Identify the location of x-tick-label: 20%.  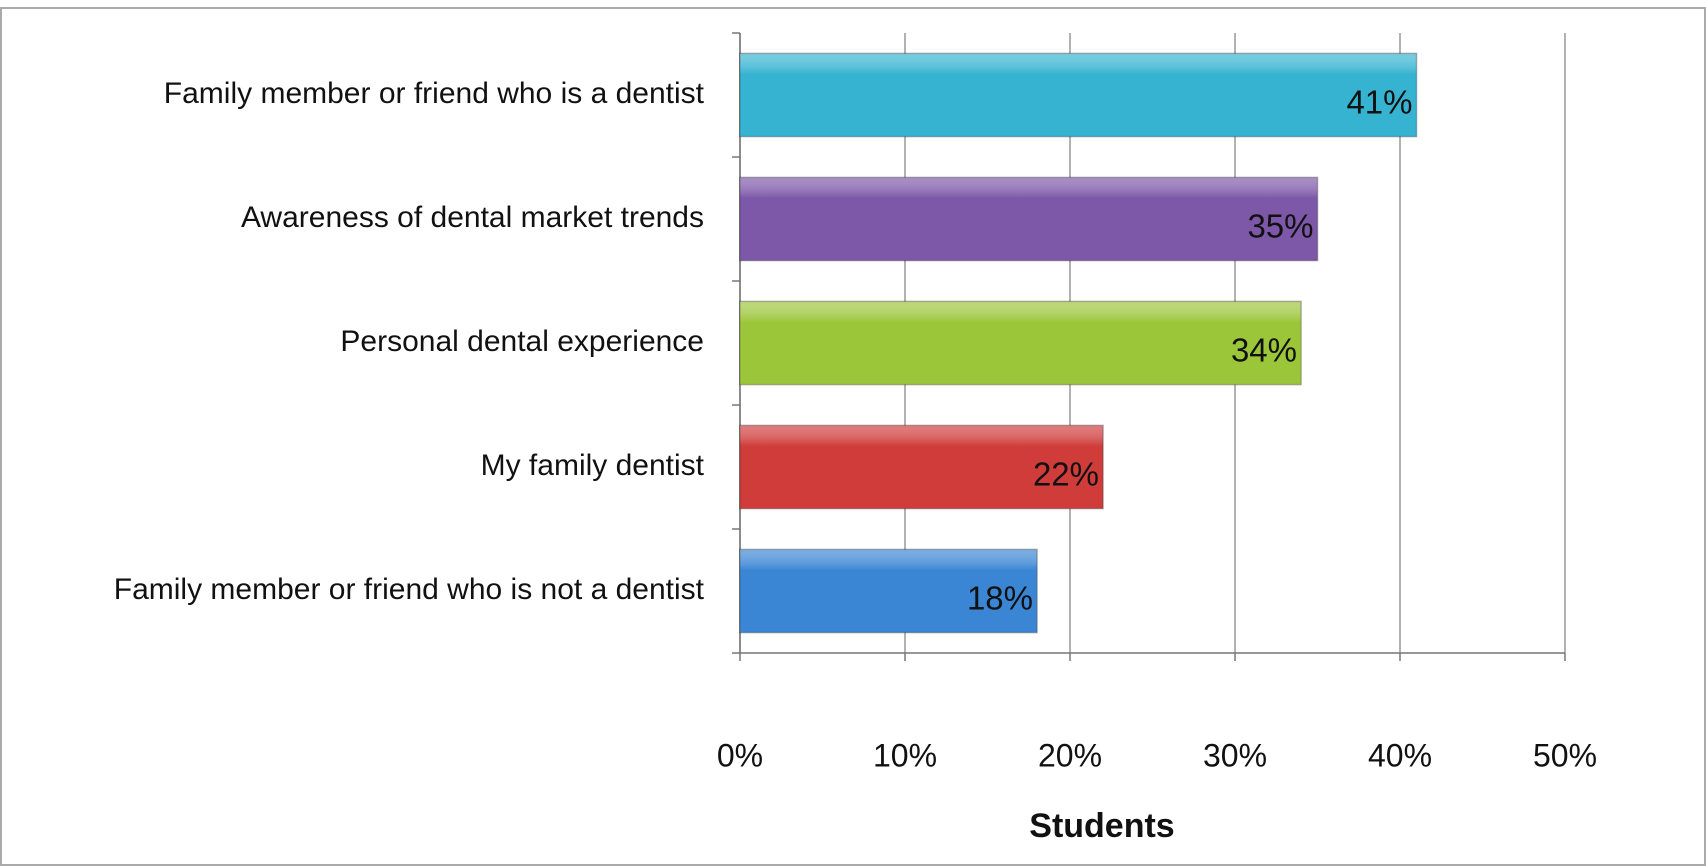
(1070, 755).